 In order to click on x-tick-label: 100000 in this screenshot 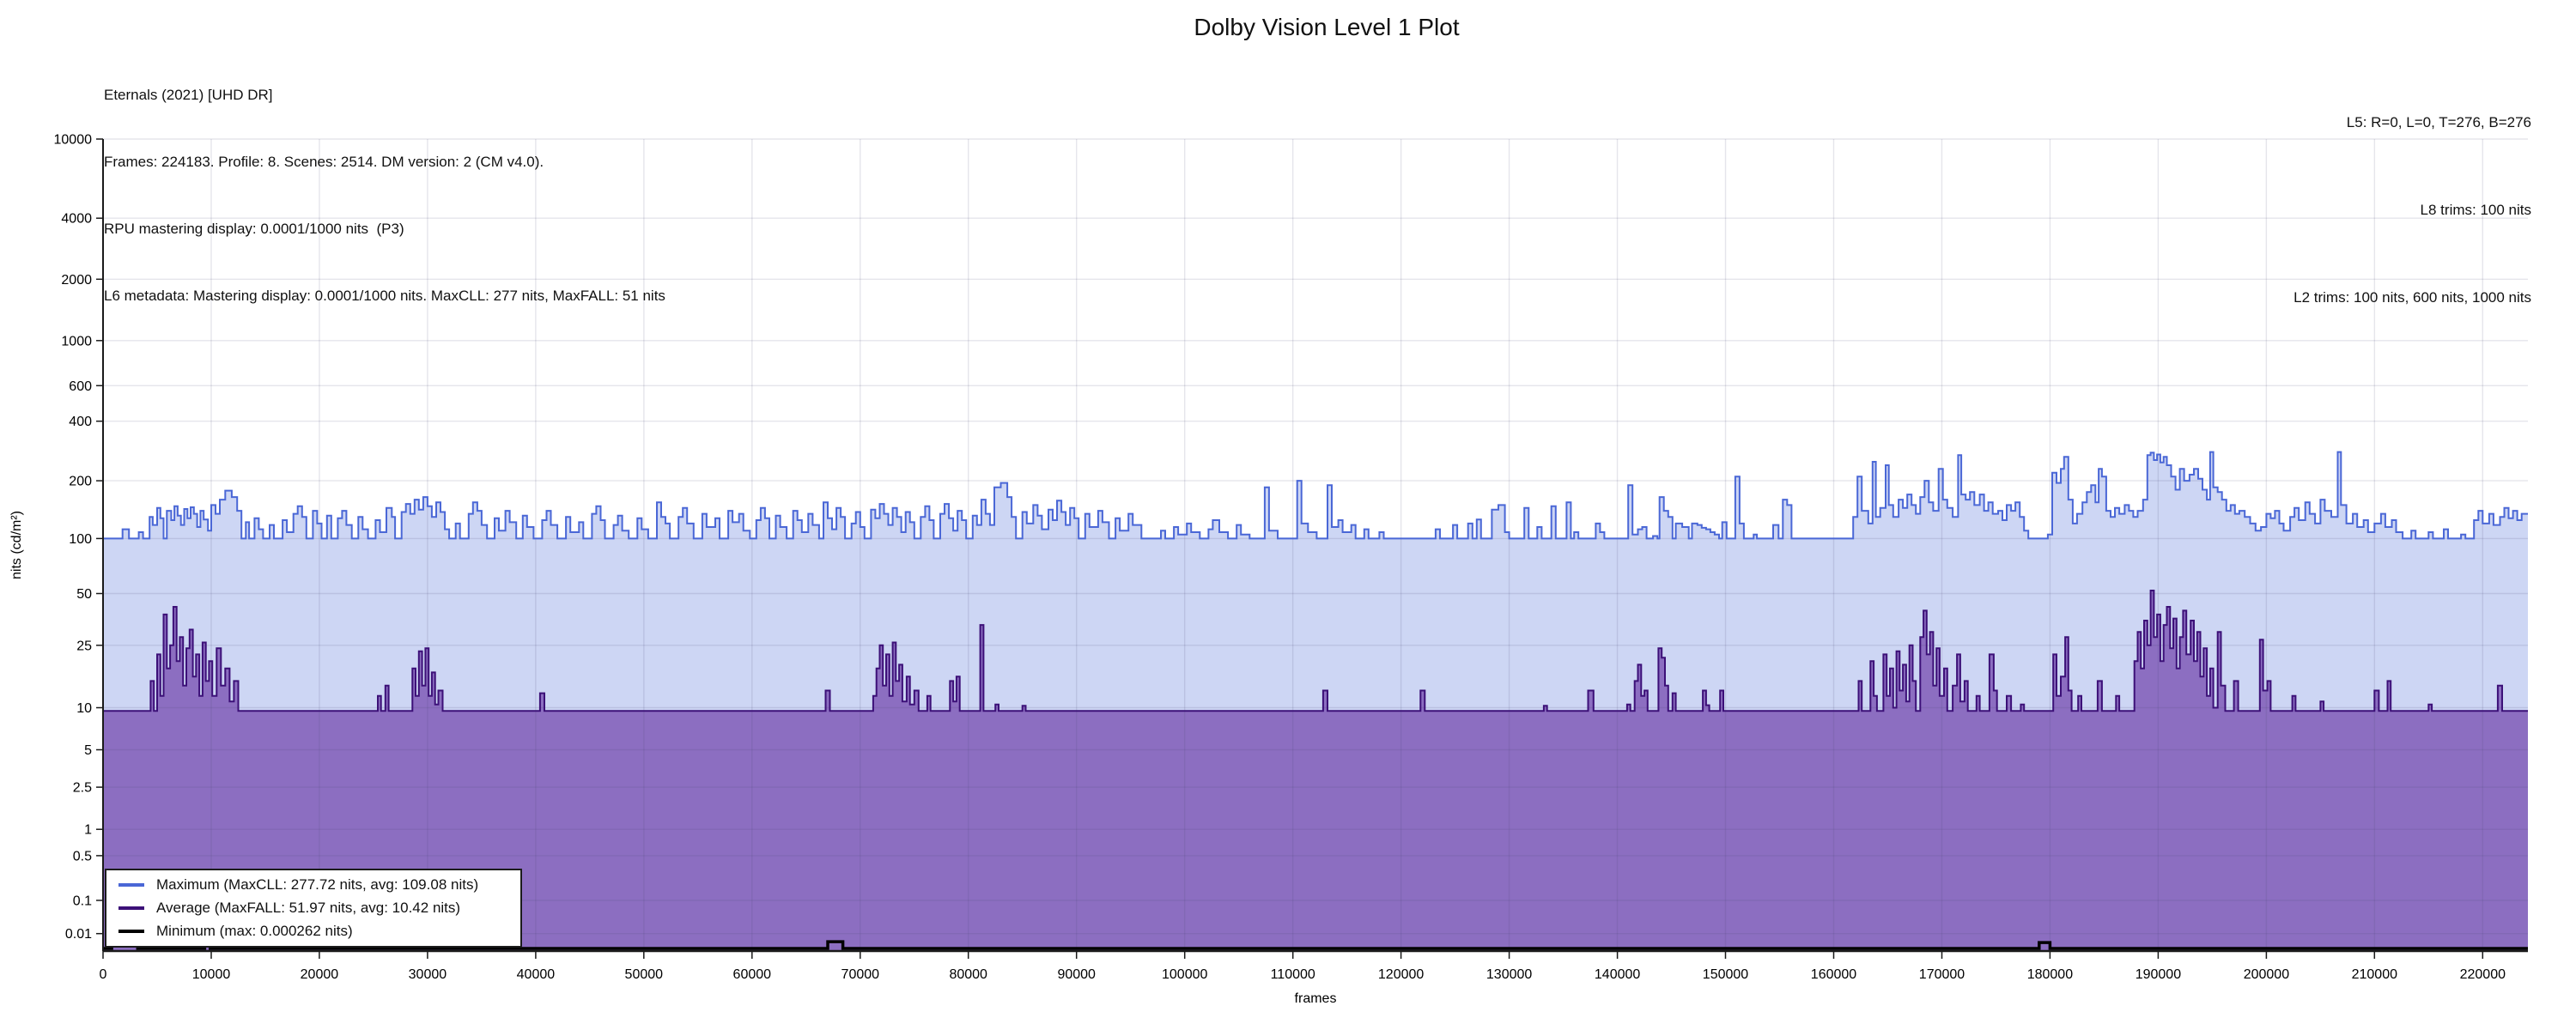, I will do `click(1184, 974)`.